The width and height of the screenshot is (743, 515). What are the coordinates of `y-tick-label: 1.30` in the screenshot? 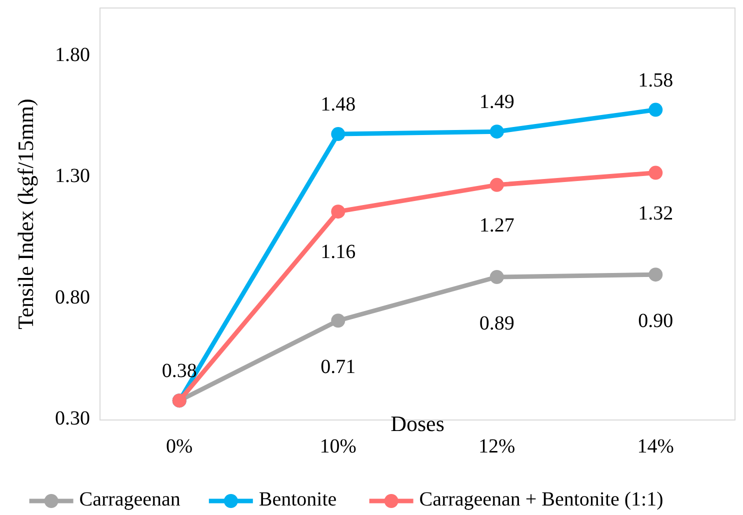 It's located at (72, 176).